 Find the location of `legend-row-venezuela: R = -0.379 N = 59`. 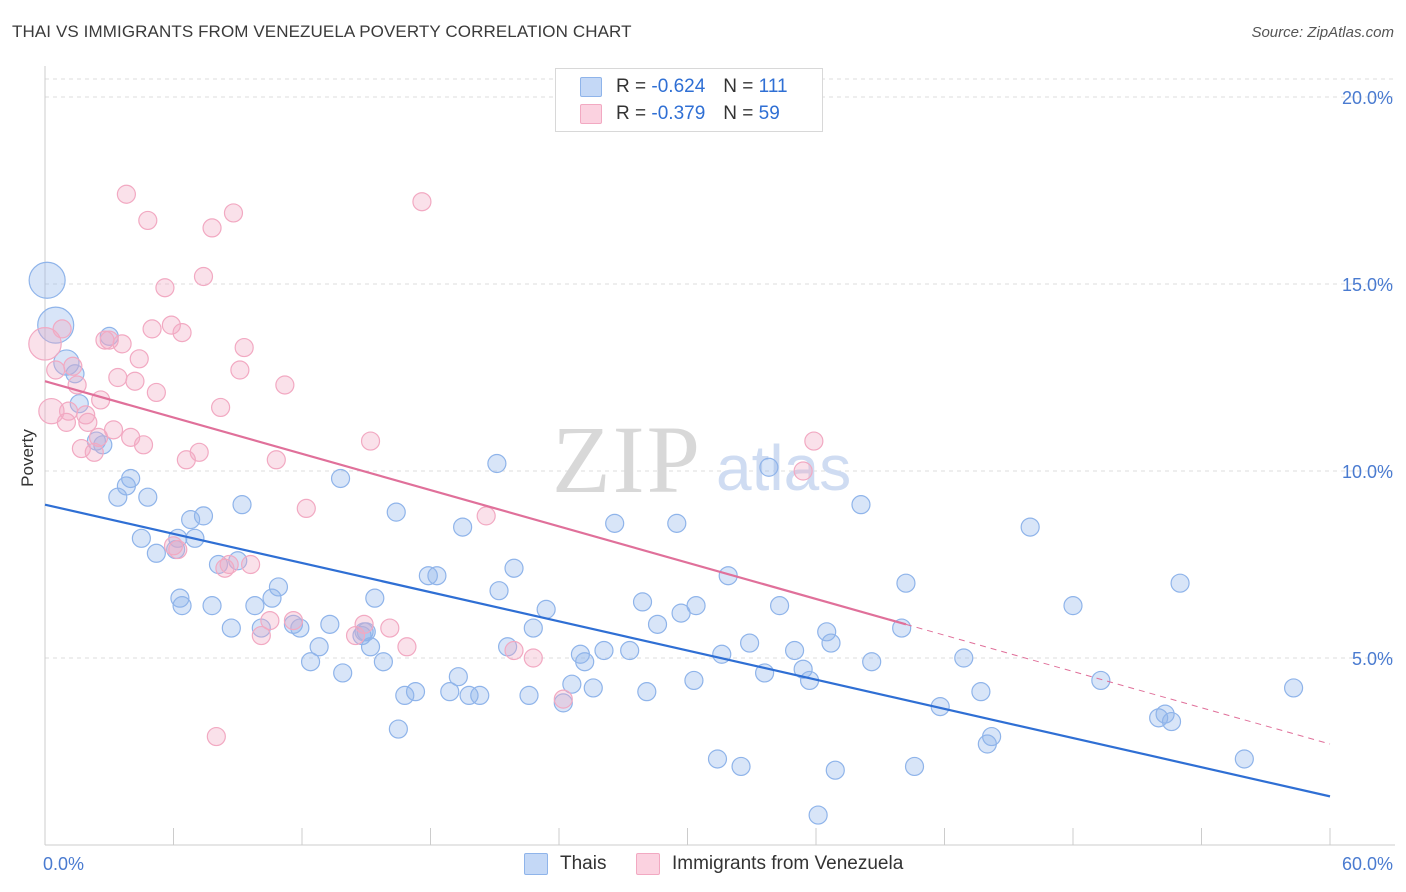

legend-row-venezuela: R = -0.379 N = 59 is located at coordinates (680, 114).